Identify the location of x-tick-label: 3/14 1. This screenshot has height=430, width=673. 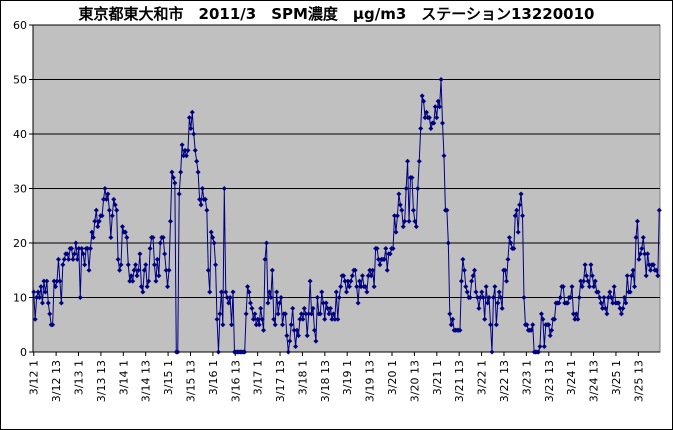
(123, 377).